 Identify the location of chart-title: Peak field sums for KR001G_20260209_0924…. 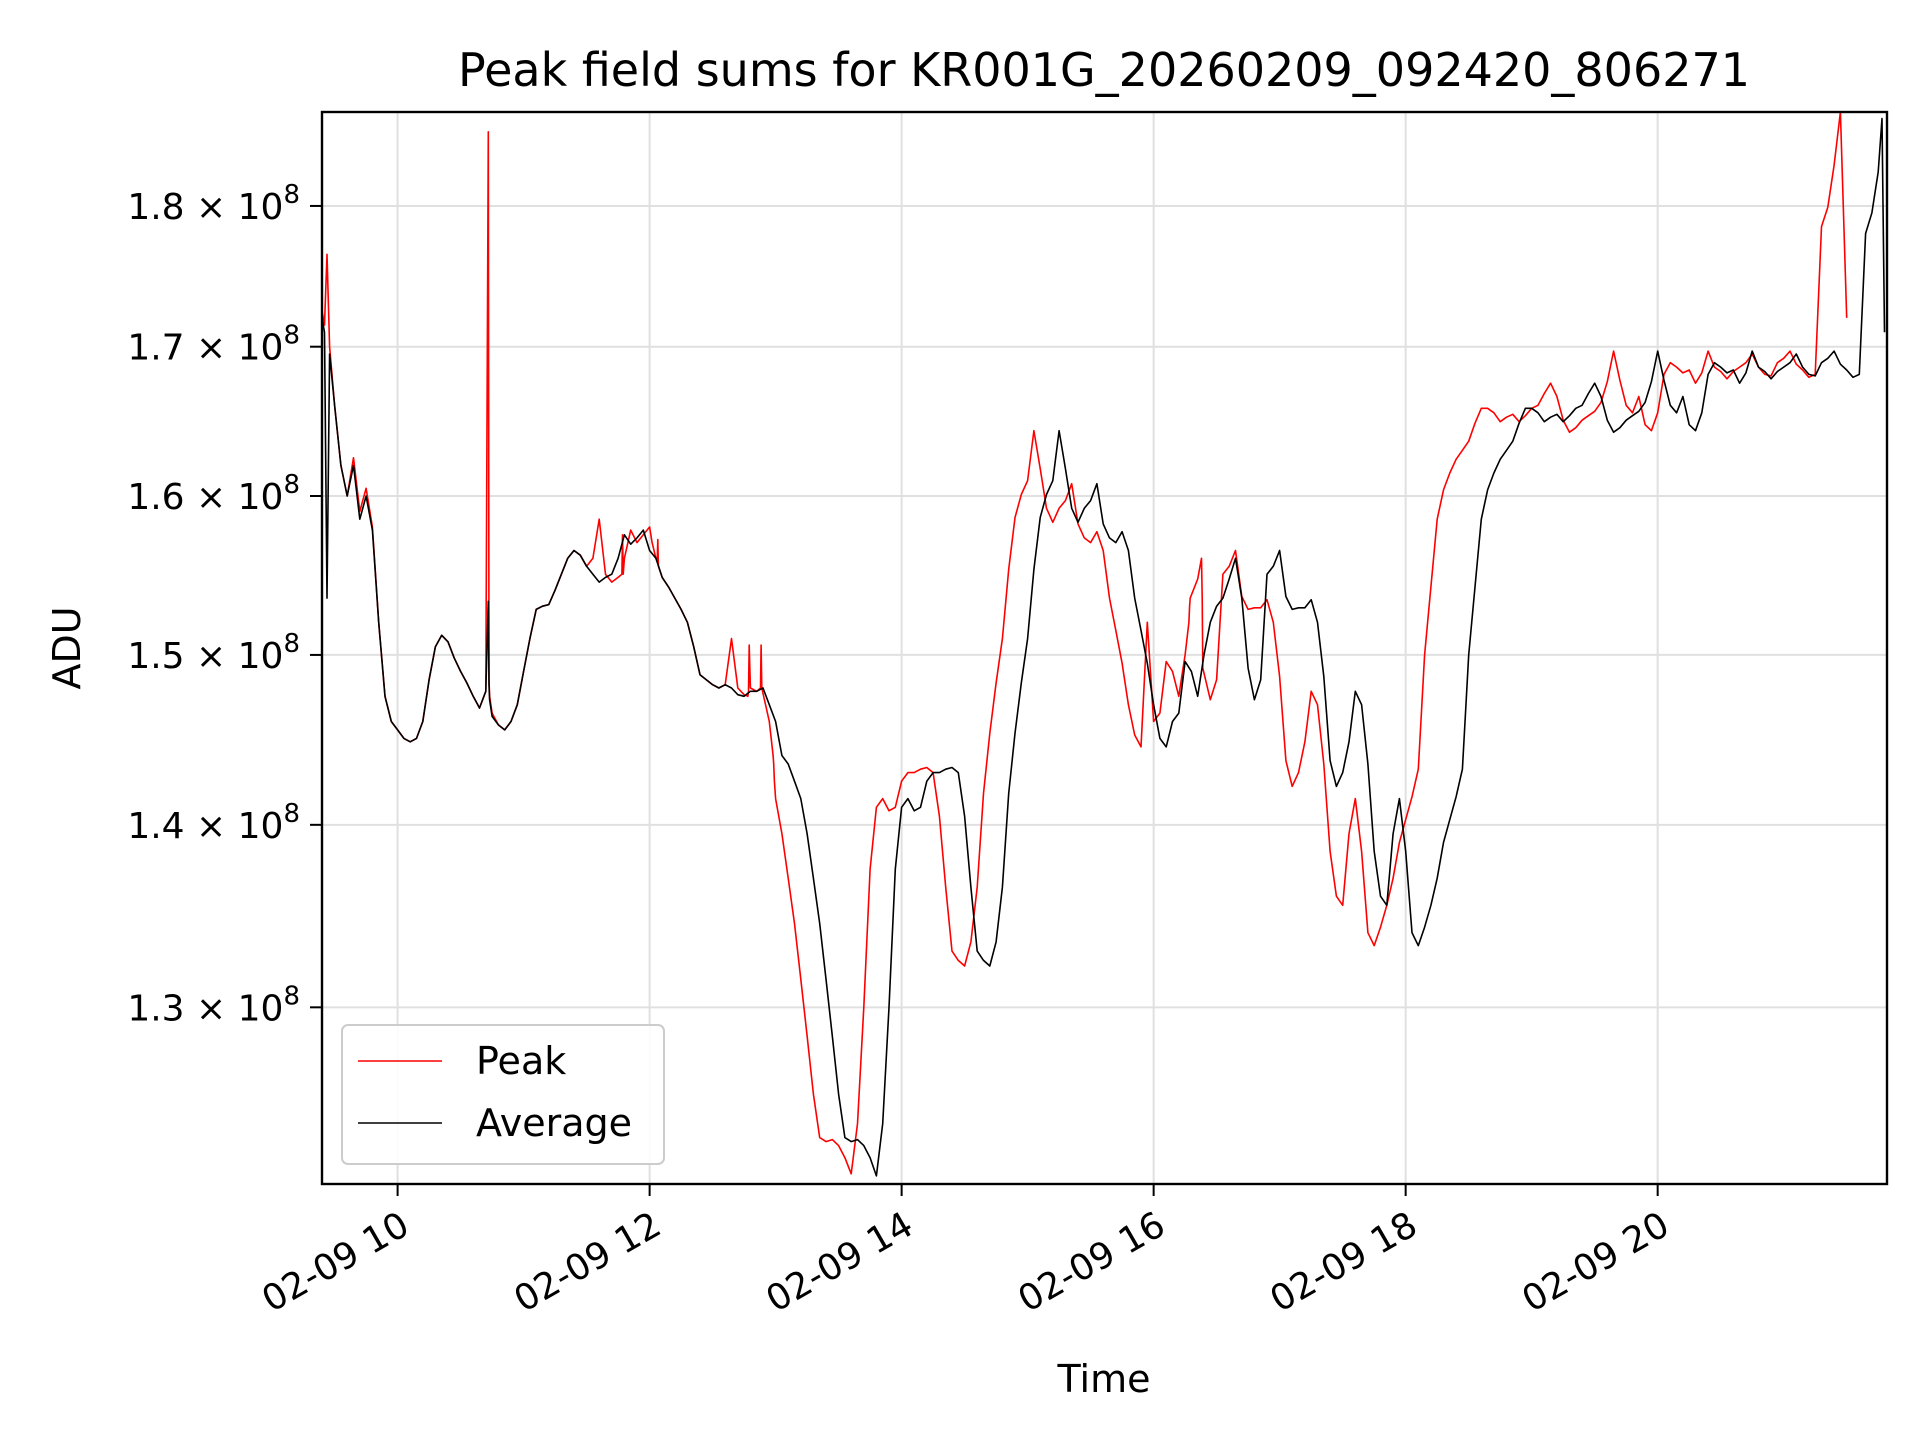
(1104, 70).